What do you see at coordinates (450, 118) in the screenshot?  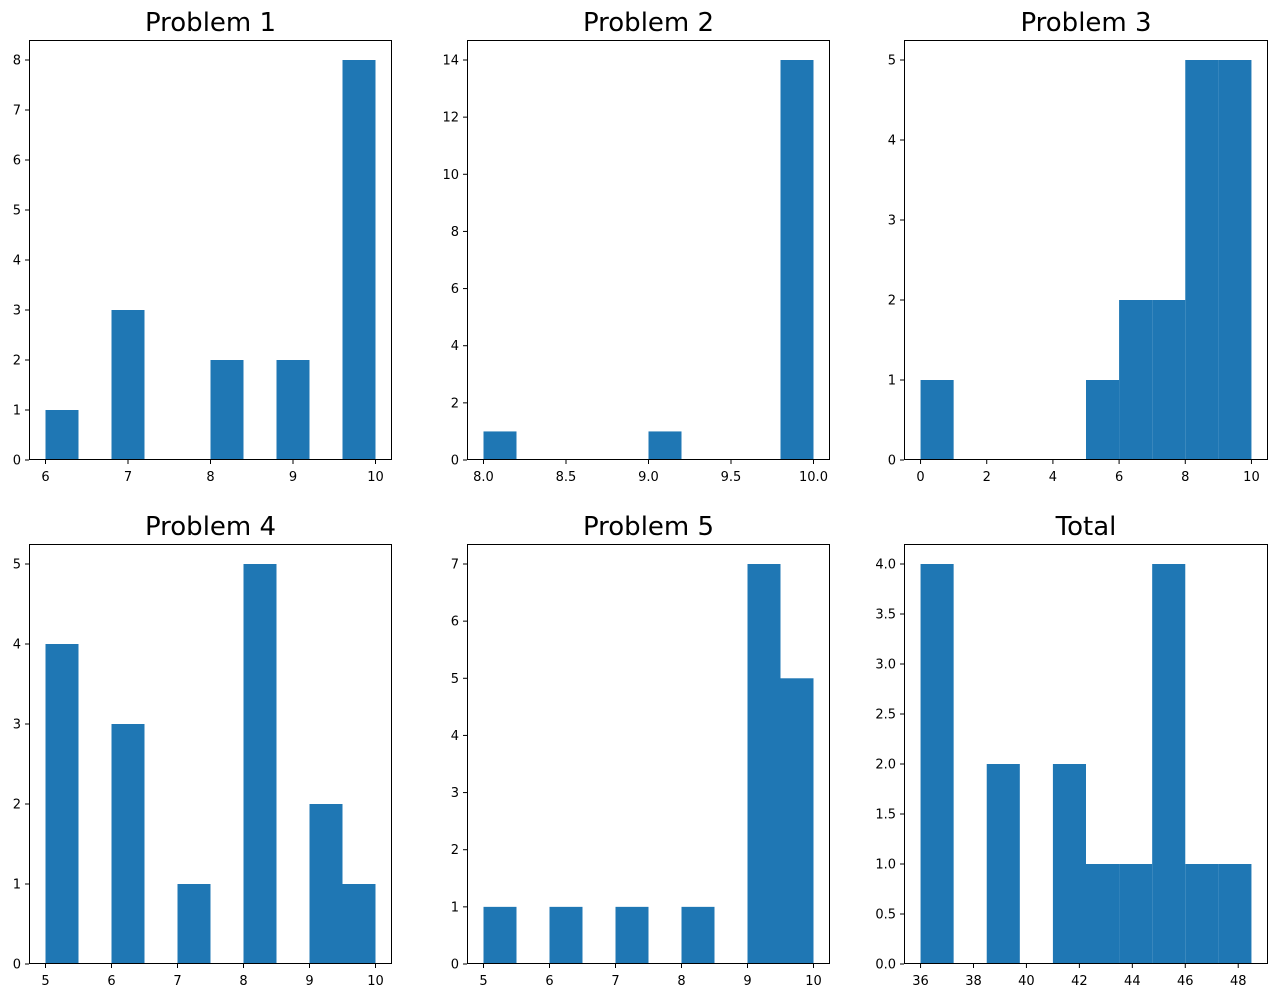 I see `y-tick-label: 12` at bounding box center [450, 118].